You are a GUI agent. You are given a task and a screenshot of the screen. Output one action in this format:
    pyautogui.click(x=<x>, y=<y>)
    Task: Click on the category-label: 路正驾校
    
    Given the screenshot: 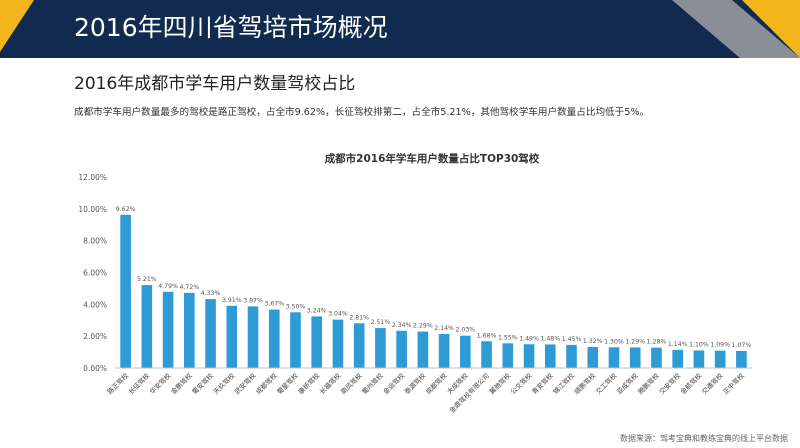 What is the action you would take?
    pyautogui.click(x=117, y=383)
    